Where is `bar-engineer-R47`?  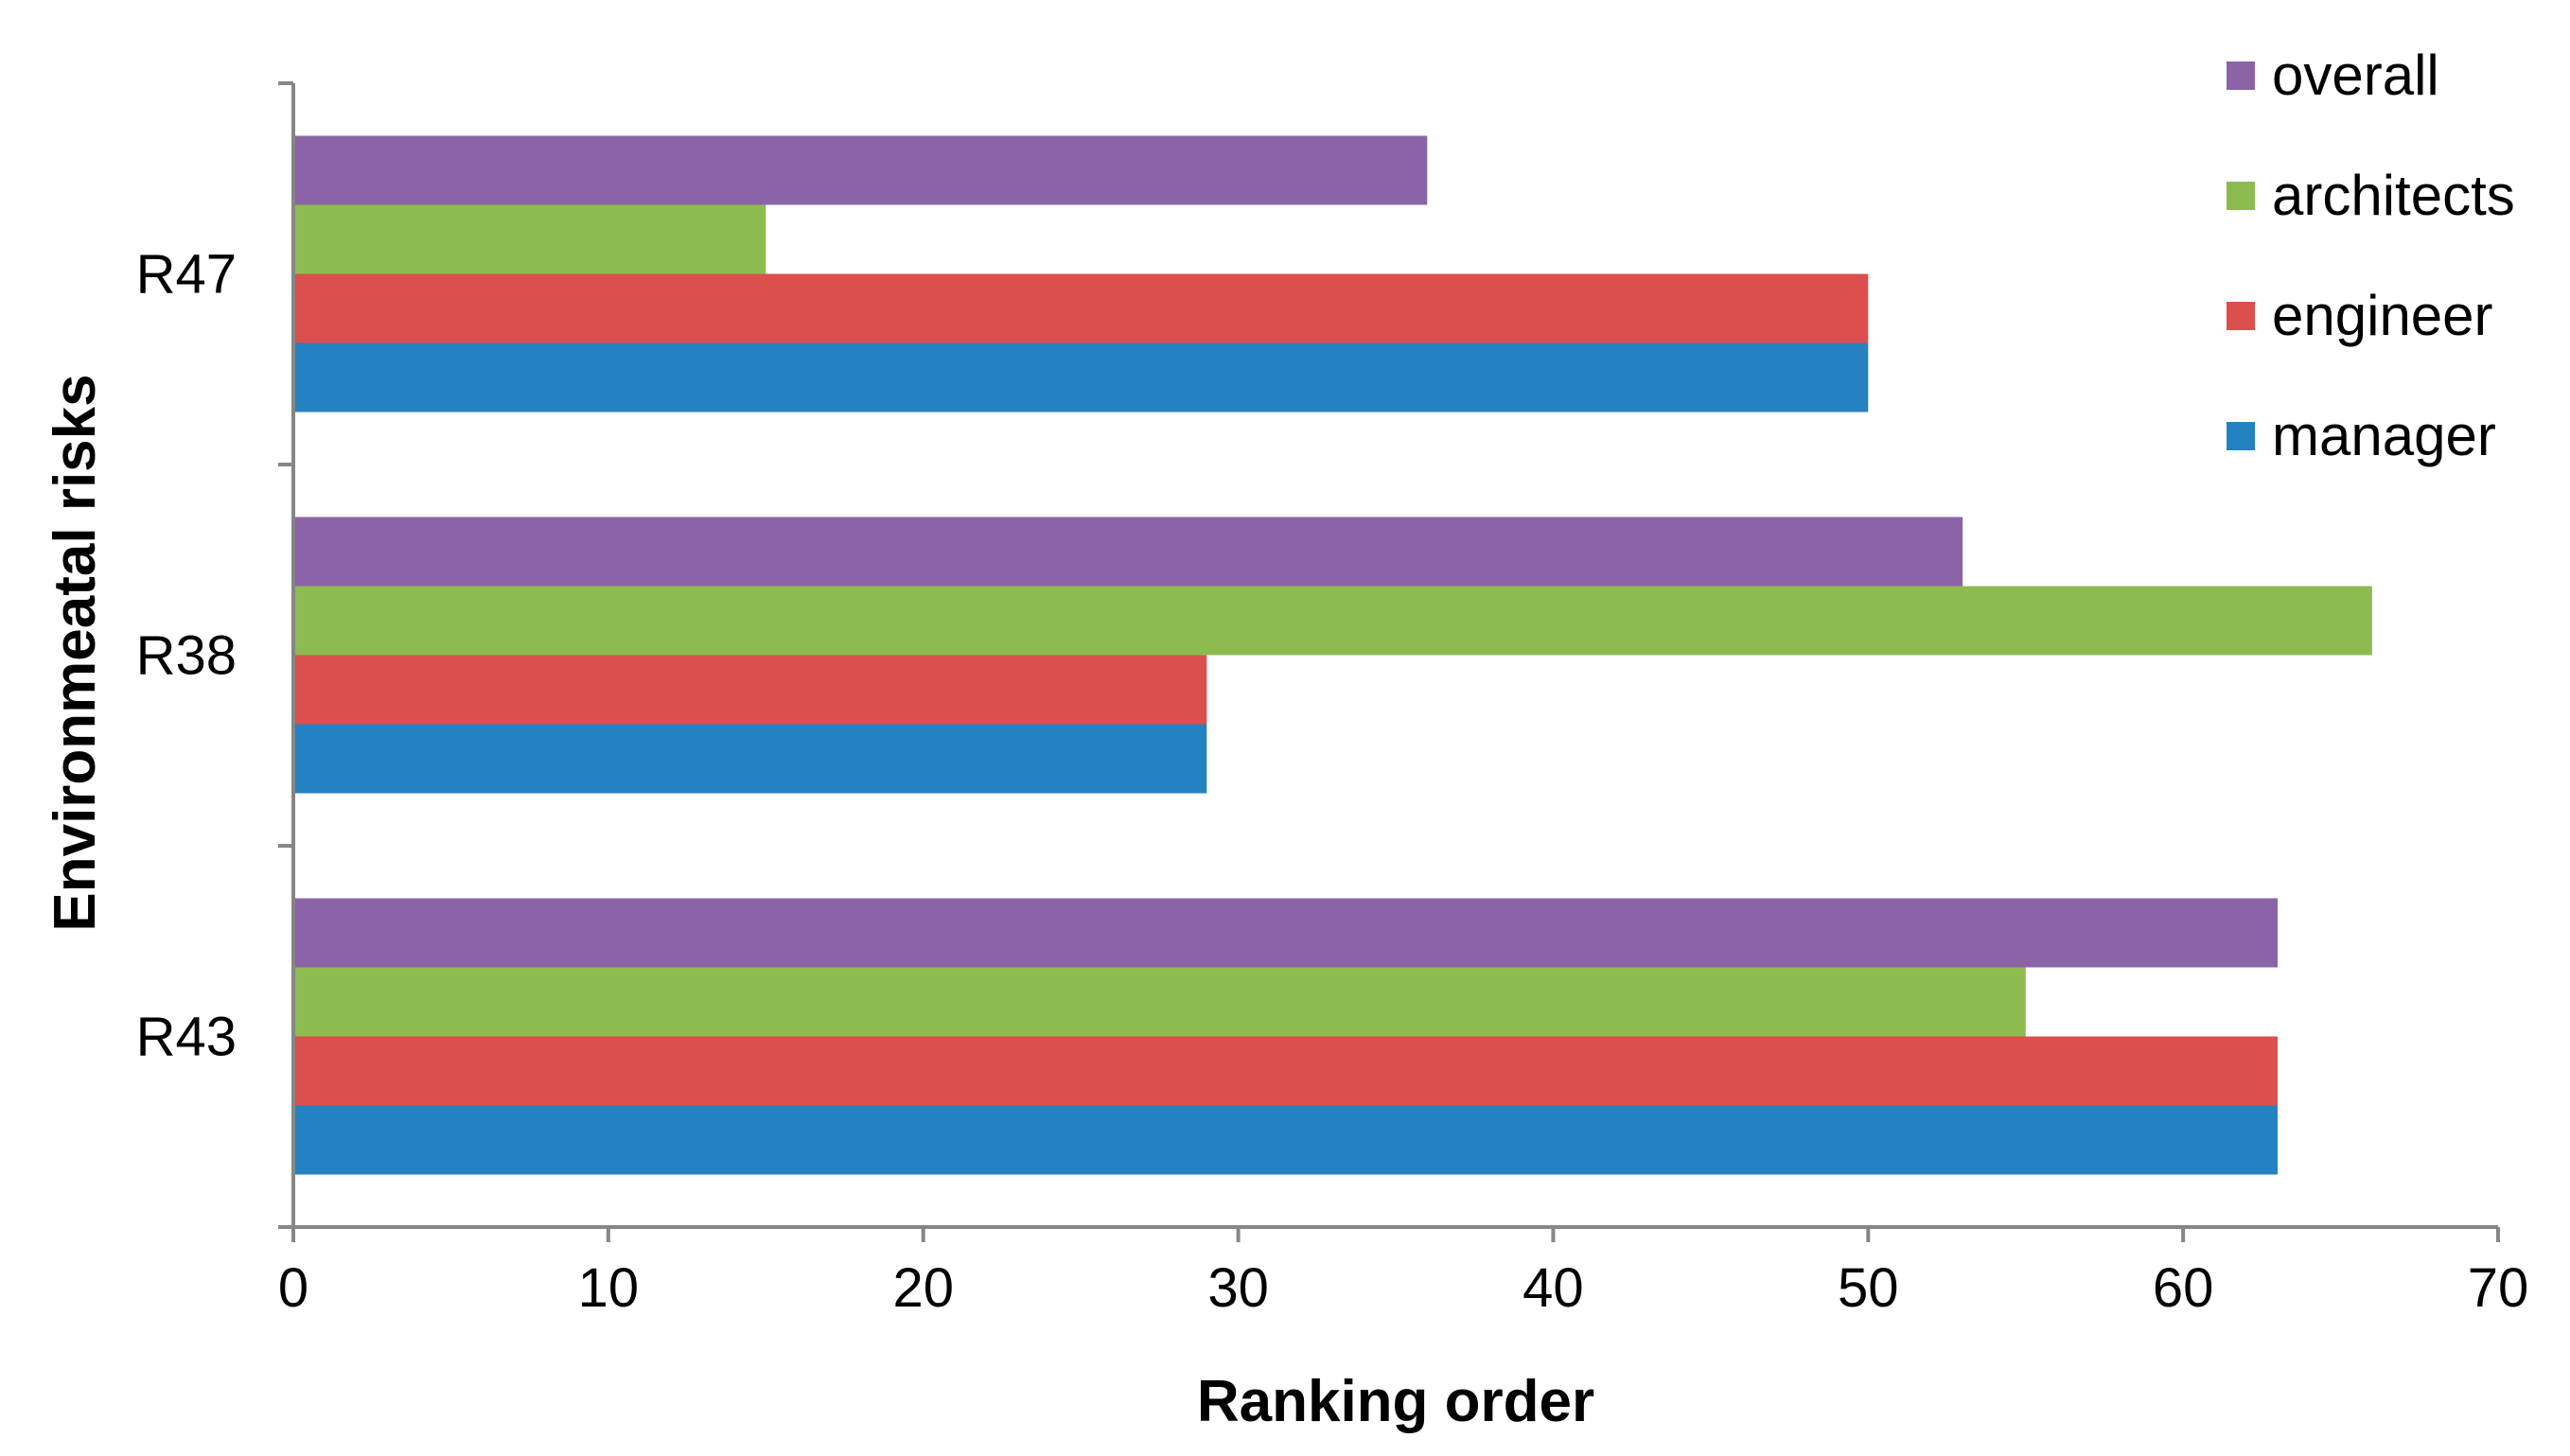
bar-engineer-R47 is located at coordinates (1081, 308).